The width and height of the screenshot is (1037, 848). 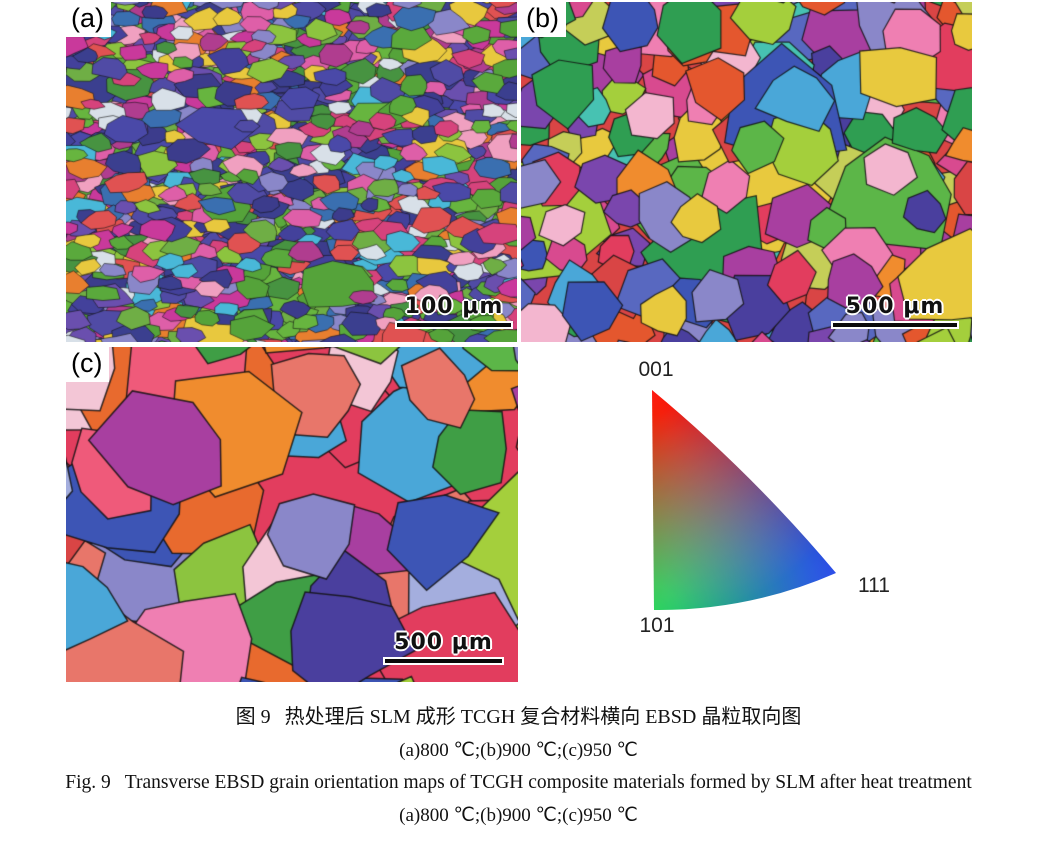 What do you see at coordinates (88, 782) in the screenshot?
I see `caption-en-figure-number: Fig. 9` at bounding box center [88, 782].